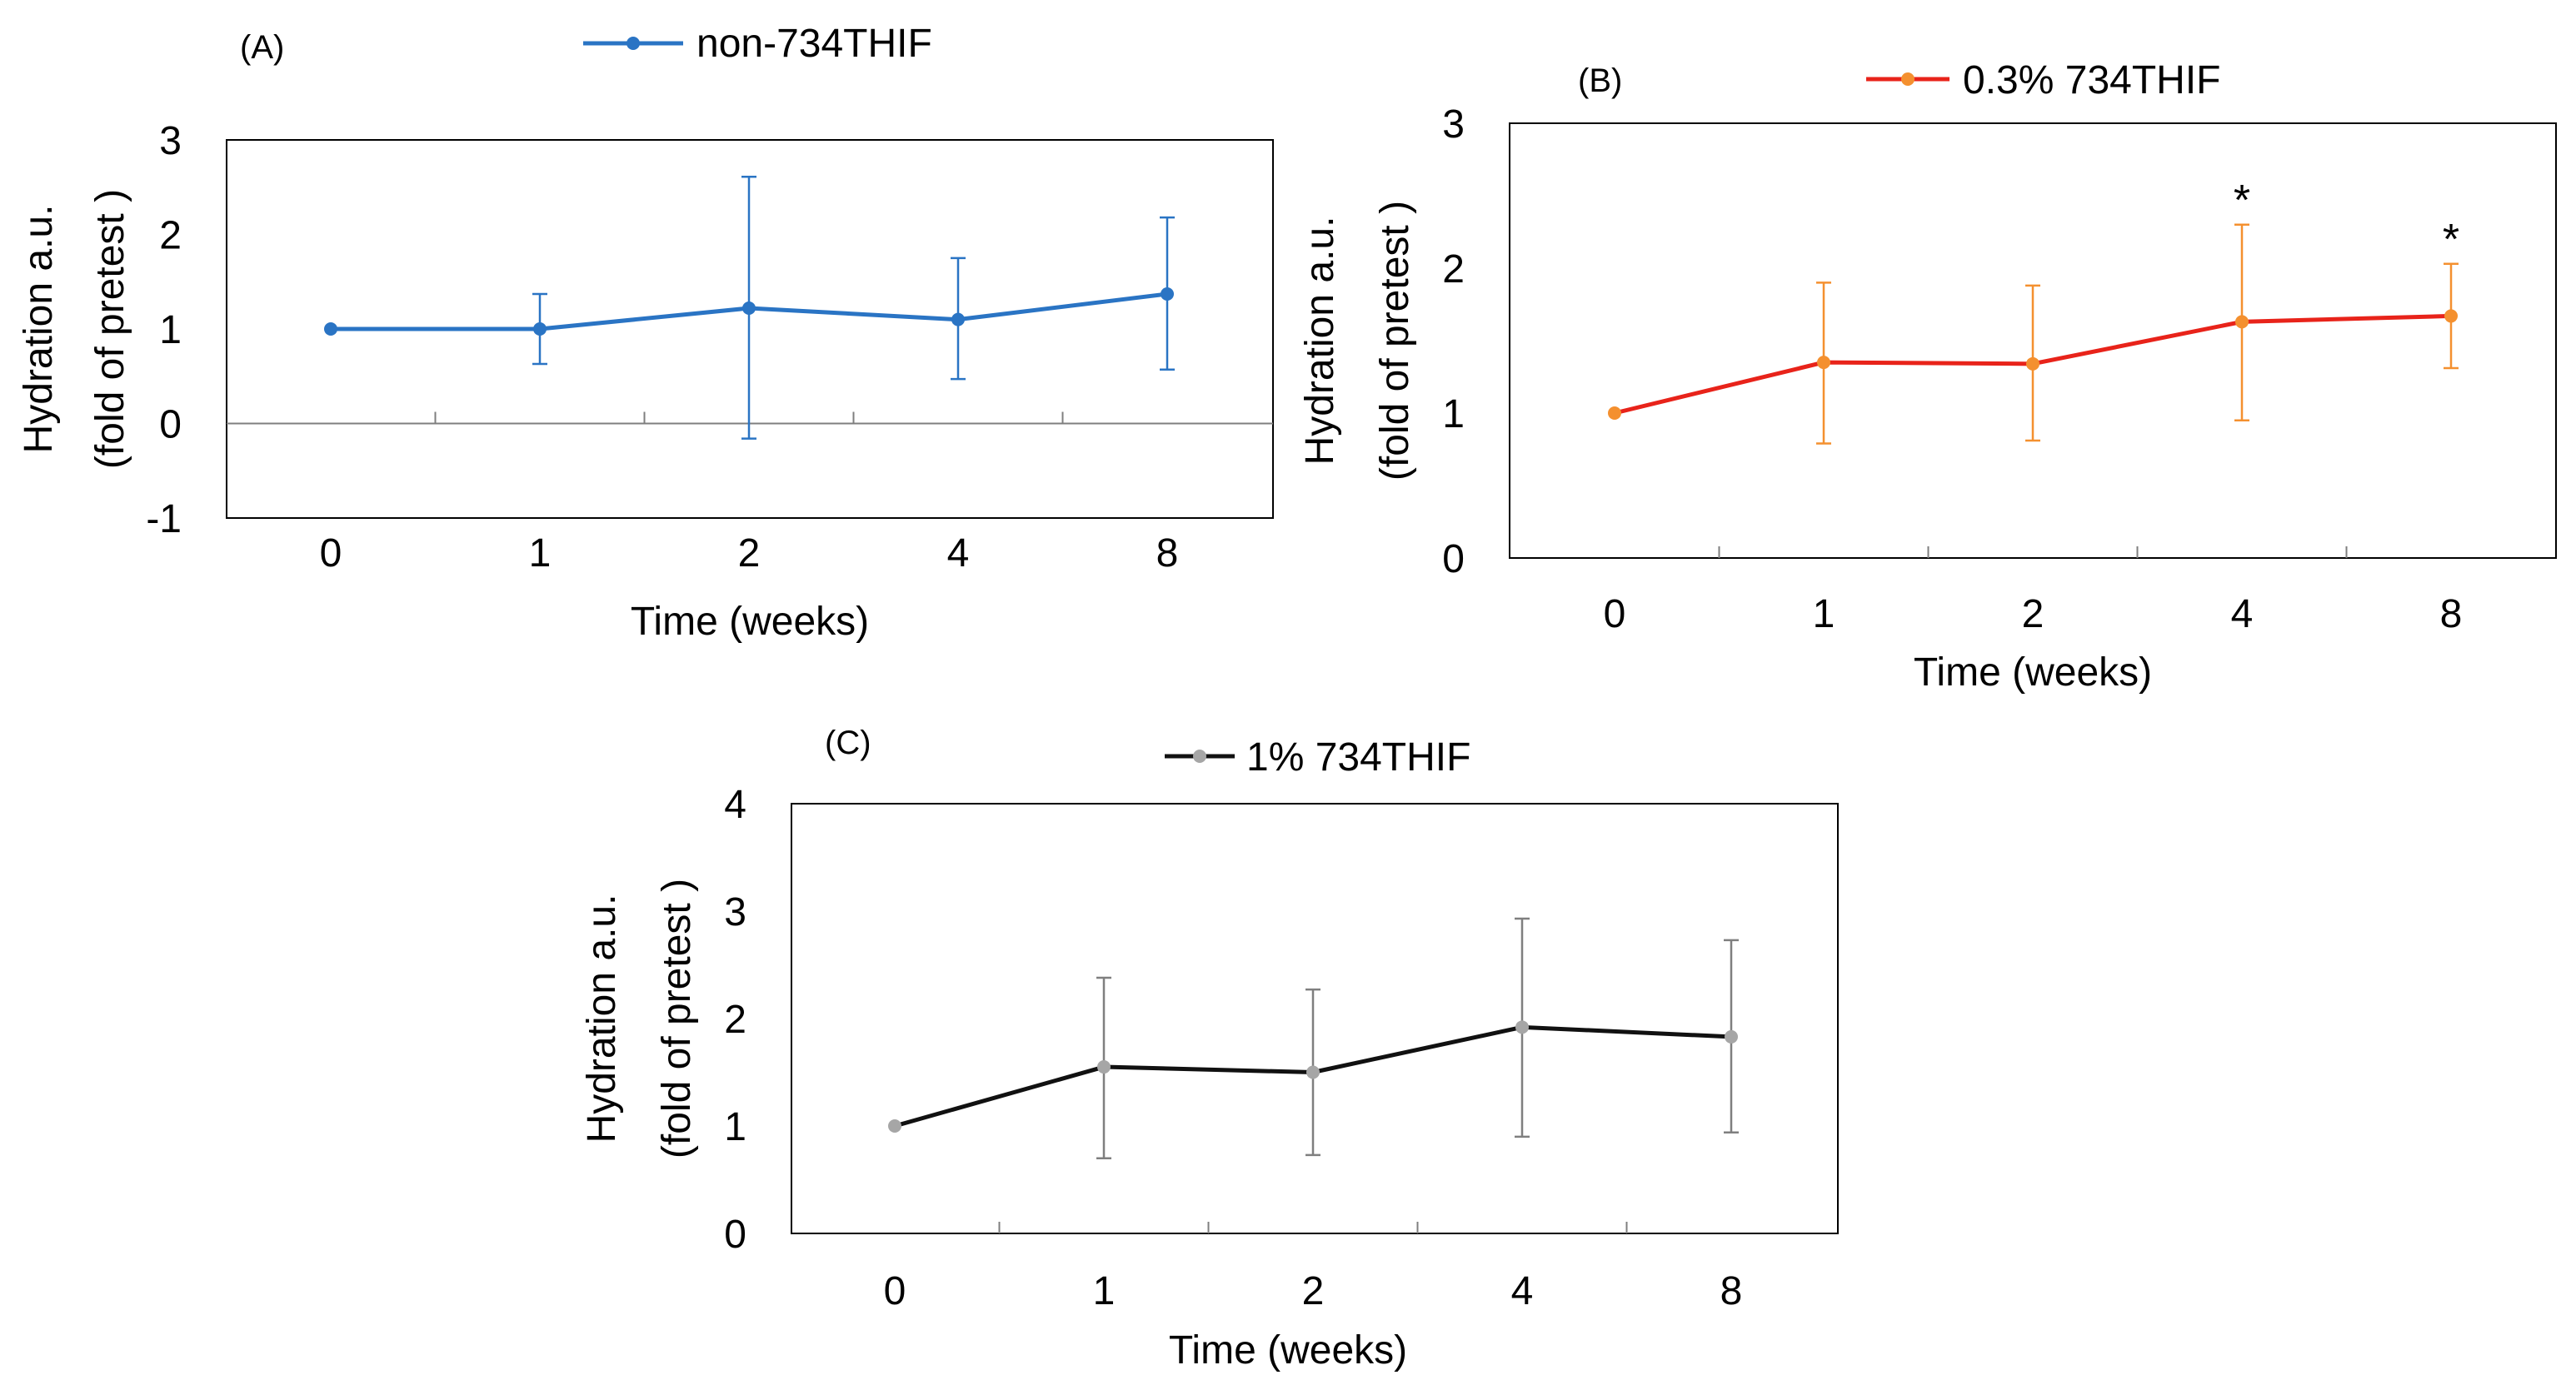 The height and width of the screenshot is (1390, 2576). What do you see at coordinates (2091, 80) in the screenshot?
I see `legend-label: 0.3% 734THIF` at bounding box center [2091, 80].